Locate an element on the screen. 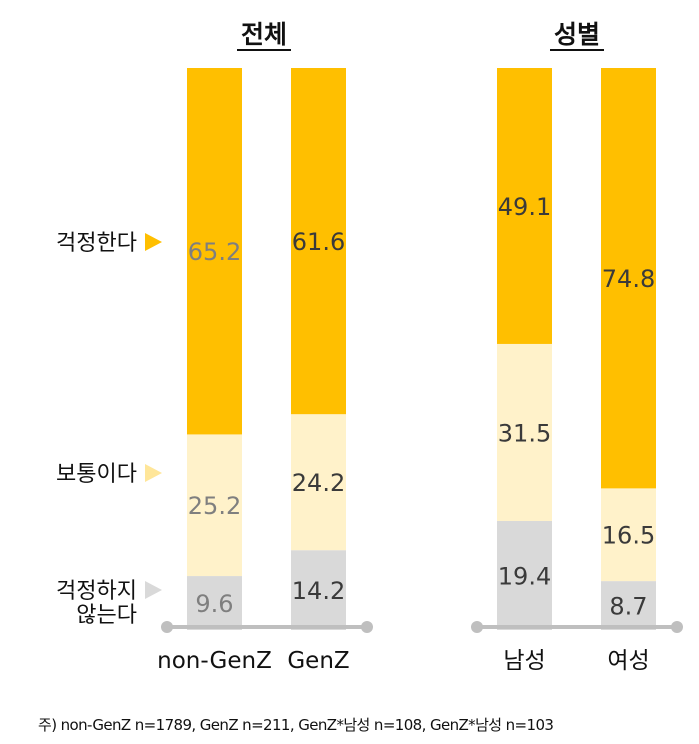 The height and width of the screenshot is (744, 699). data-label: 9.6 is located at coordinates (214, 604).